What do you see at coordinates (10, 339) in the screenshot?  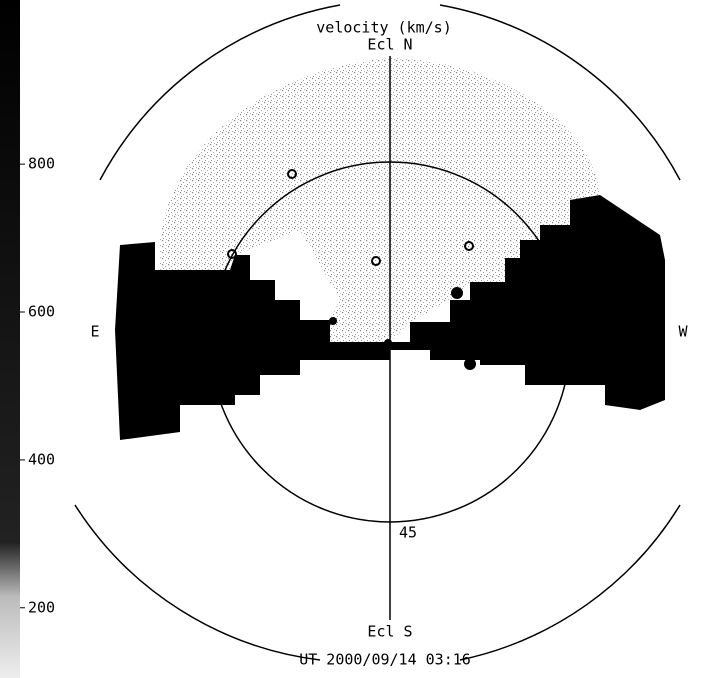 I see `colorbar` at bounding box center [10, 339].